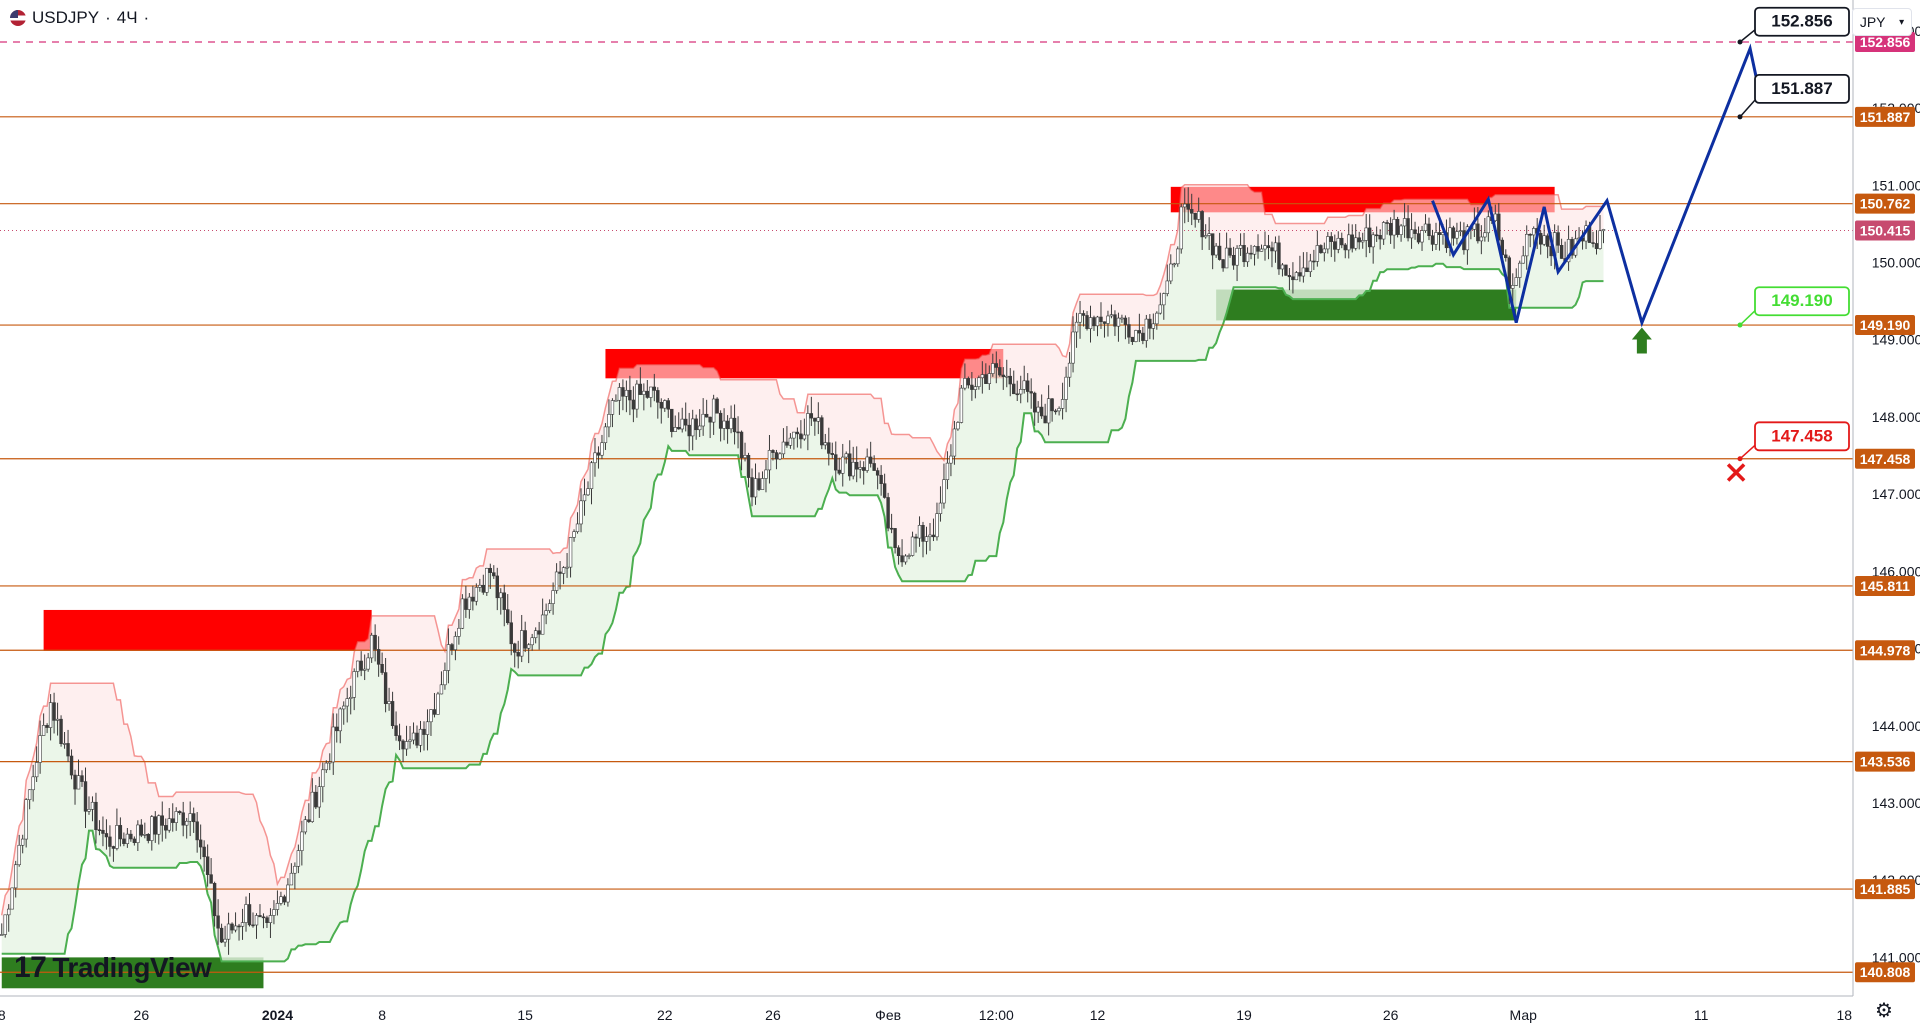  What do you see at coordinates (66, 17) in the screenshot?
I see `symbol-name: USDJPY` at bounding box center [66, 17].